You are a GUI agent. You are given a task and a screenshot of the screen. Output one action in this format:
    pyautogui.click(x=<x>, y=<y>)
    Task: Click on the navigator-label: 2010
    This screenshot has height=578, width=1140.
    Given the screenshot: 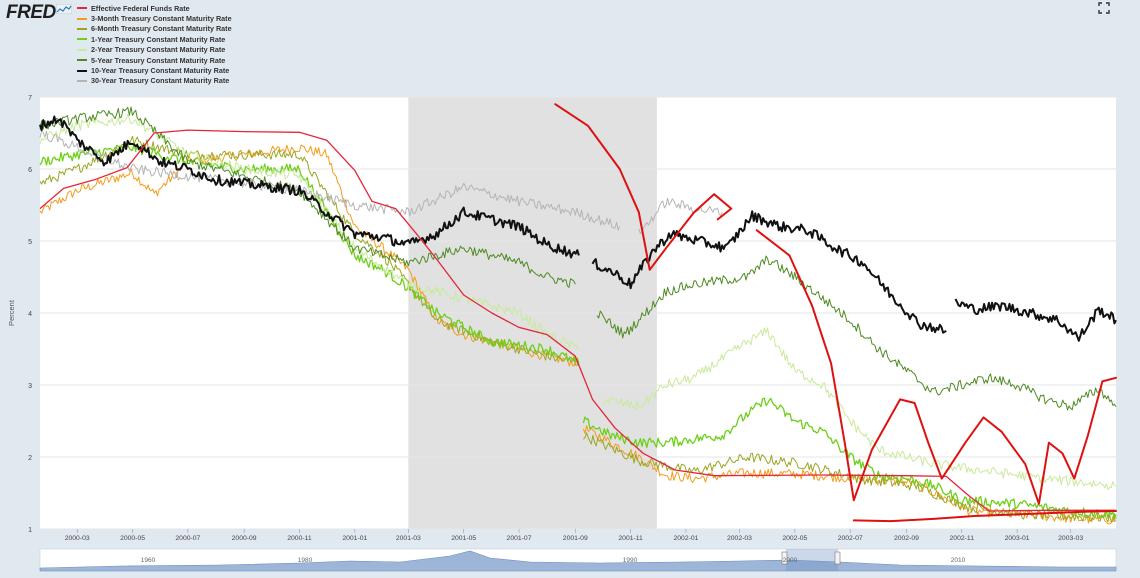 What is the action you would take?
    pyautogui.click(x=958, y=560)
    